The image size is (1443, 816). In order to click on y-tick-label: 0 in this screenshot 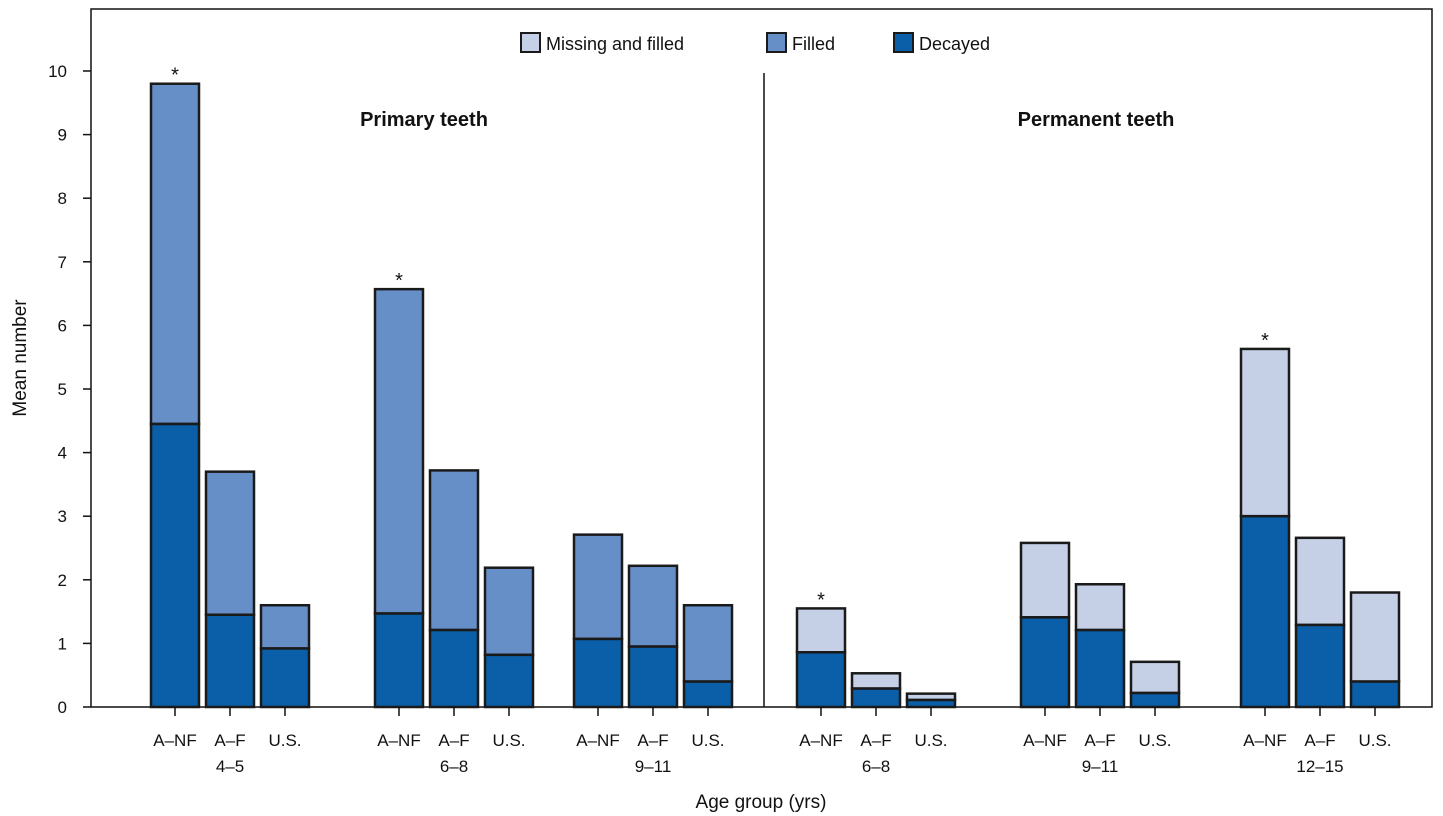, I will do `click(62, 707)`.